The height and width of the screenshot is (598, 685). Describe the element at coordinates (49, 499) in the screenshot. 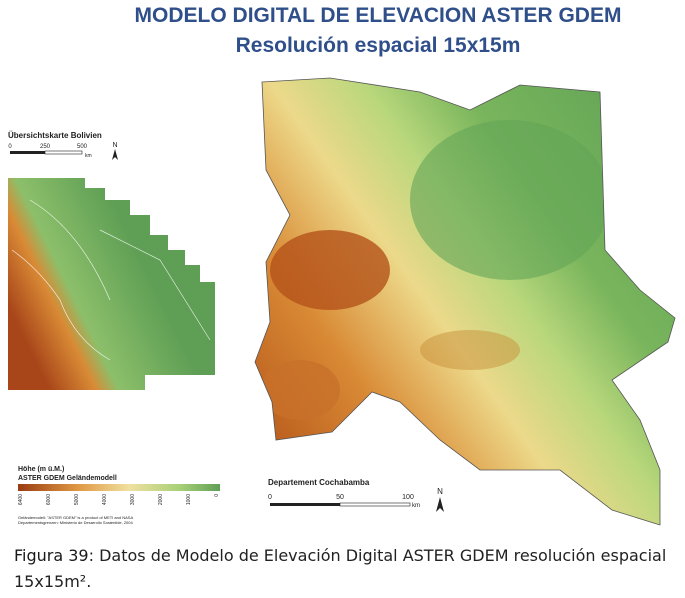

I see `legend-tick-label: 6000` at that location.